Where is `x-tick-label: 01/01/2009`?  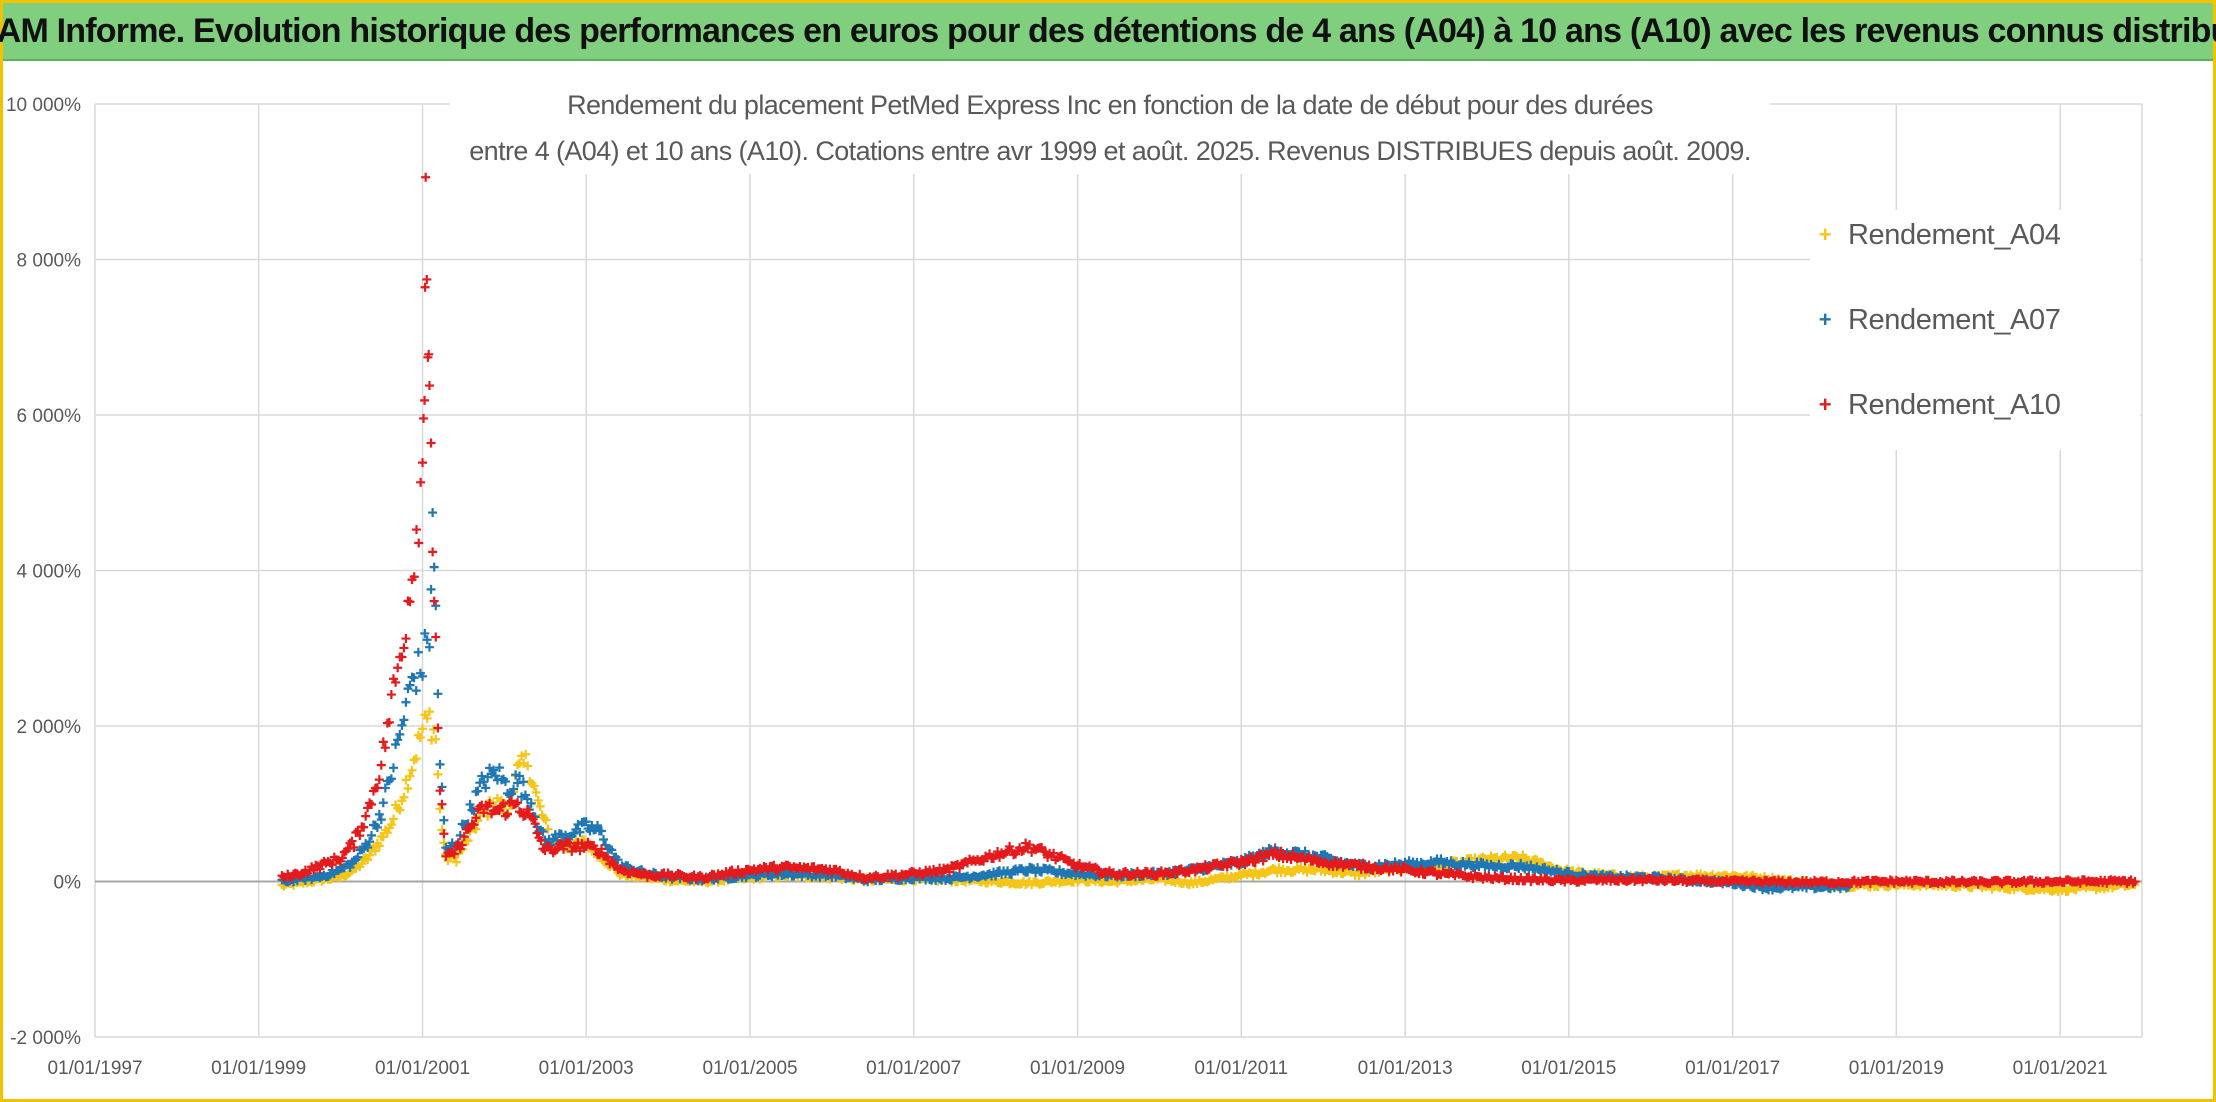
x-tick-label: 01/01/2009 is located at coordinates (1077, 1068).